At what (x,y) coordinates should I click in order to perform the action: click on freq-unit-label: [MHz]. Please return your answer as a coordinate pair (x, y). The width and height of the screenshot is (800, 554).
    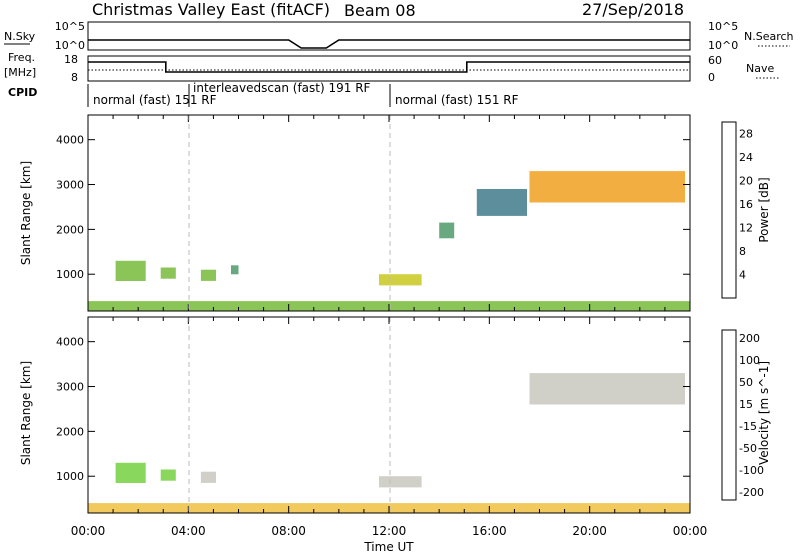
    Looking at the image, I should click on (20, 72).